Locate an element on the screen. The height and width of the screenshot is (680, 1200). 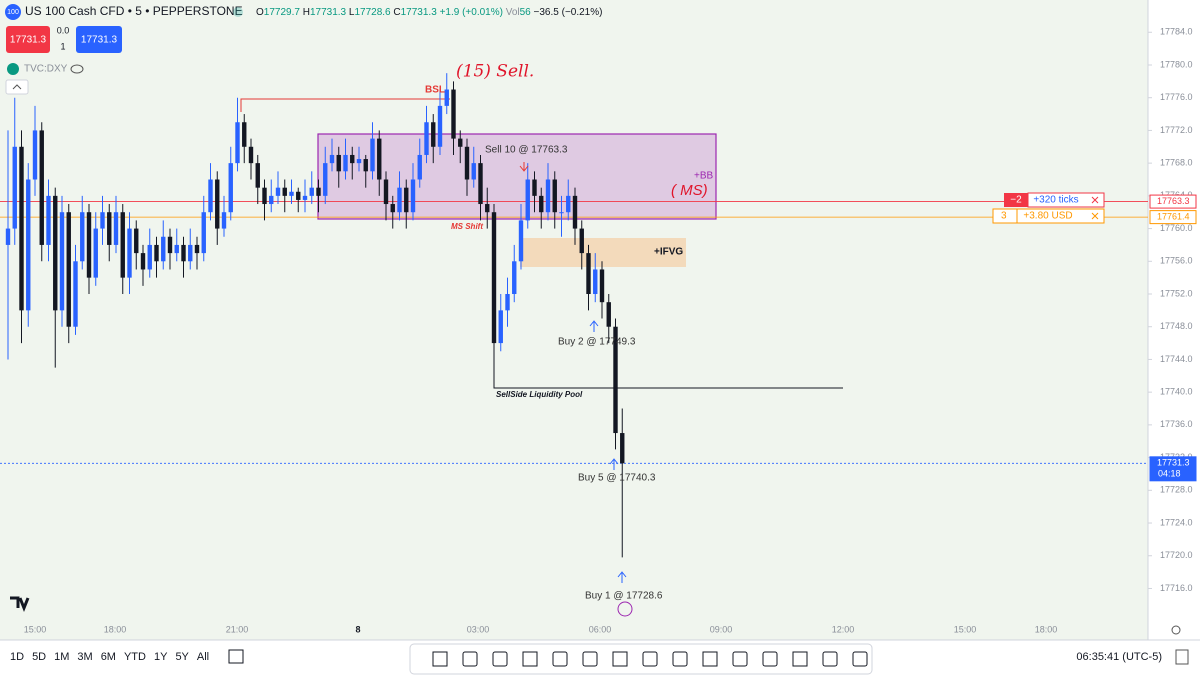
price-tag-label: 17763.3 is located at coordinates (1173, 201).